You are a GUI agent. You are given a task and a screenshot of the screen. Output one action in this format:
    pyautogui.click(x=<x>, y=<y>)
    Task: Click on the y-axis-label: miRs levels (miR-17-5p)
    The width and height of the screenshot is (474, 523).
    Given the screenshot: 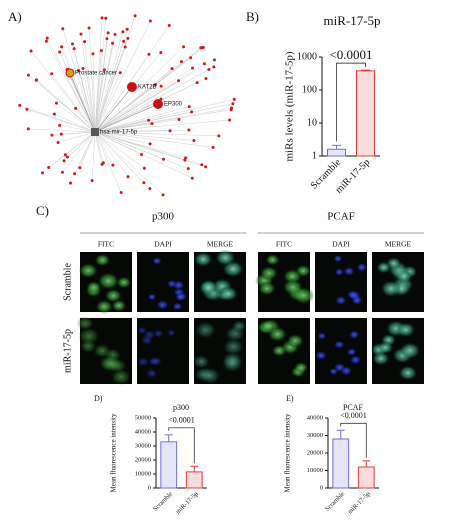 What is the action you would take?
    pyautogui.click(x=290, y=106)
    